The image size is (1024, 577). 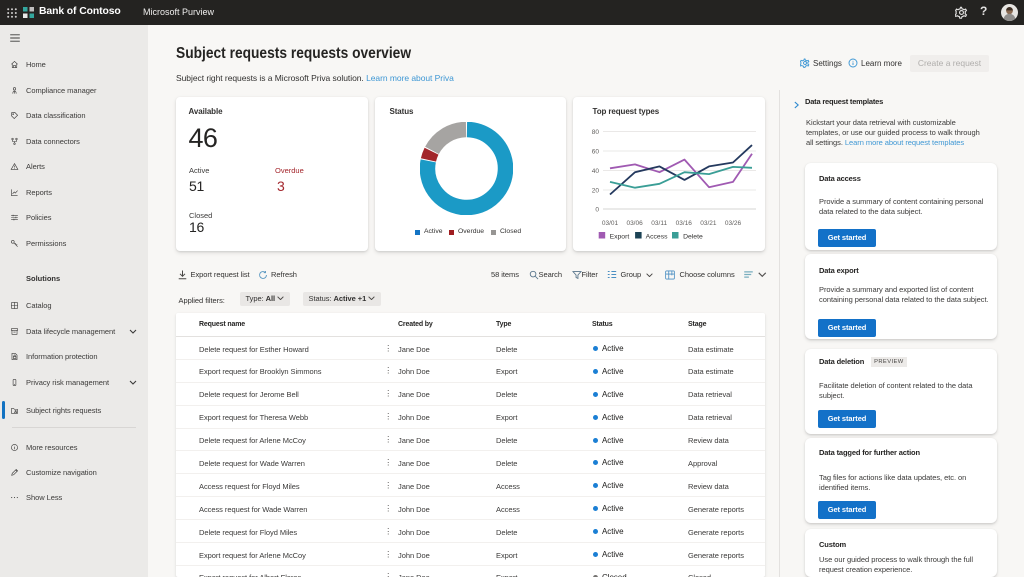 I want to click on svg-text: 60, so click(x=596, y=152).